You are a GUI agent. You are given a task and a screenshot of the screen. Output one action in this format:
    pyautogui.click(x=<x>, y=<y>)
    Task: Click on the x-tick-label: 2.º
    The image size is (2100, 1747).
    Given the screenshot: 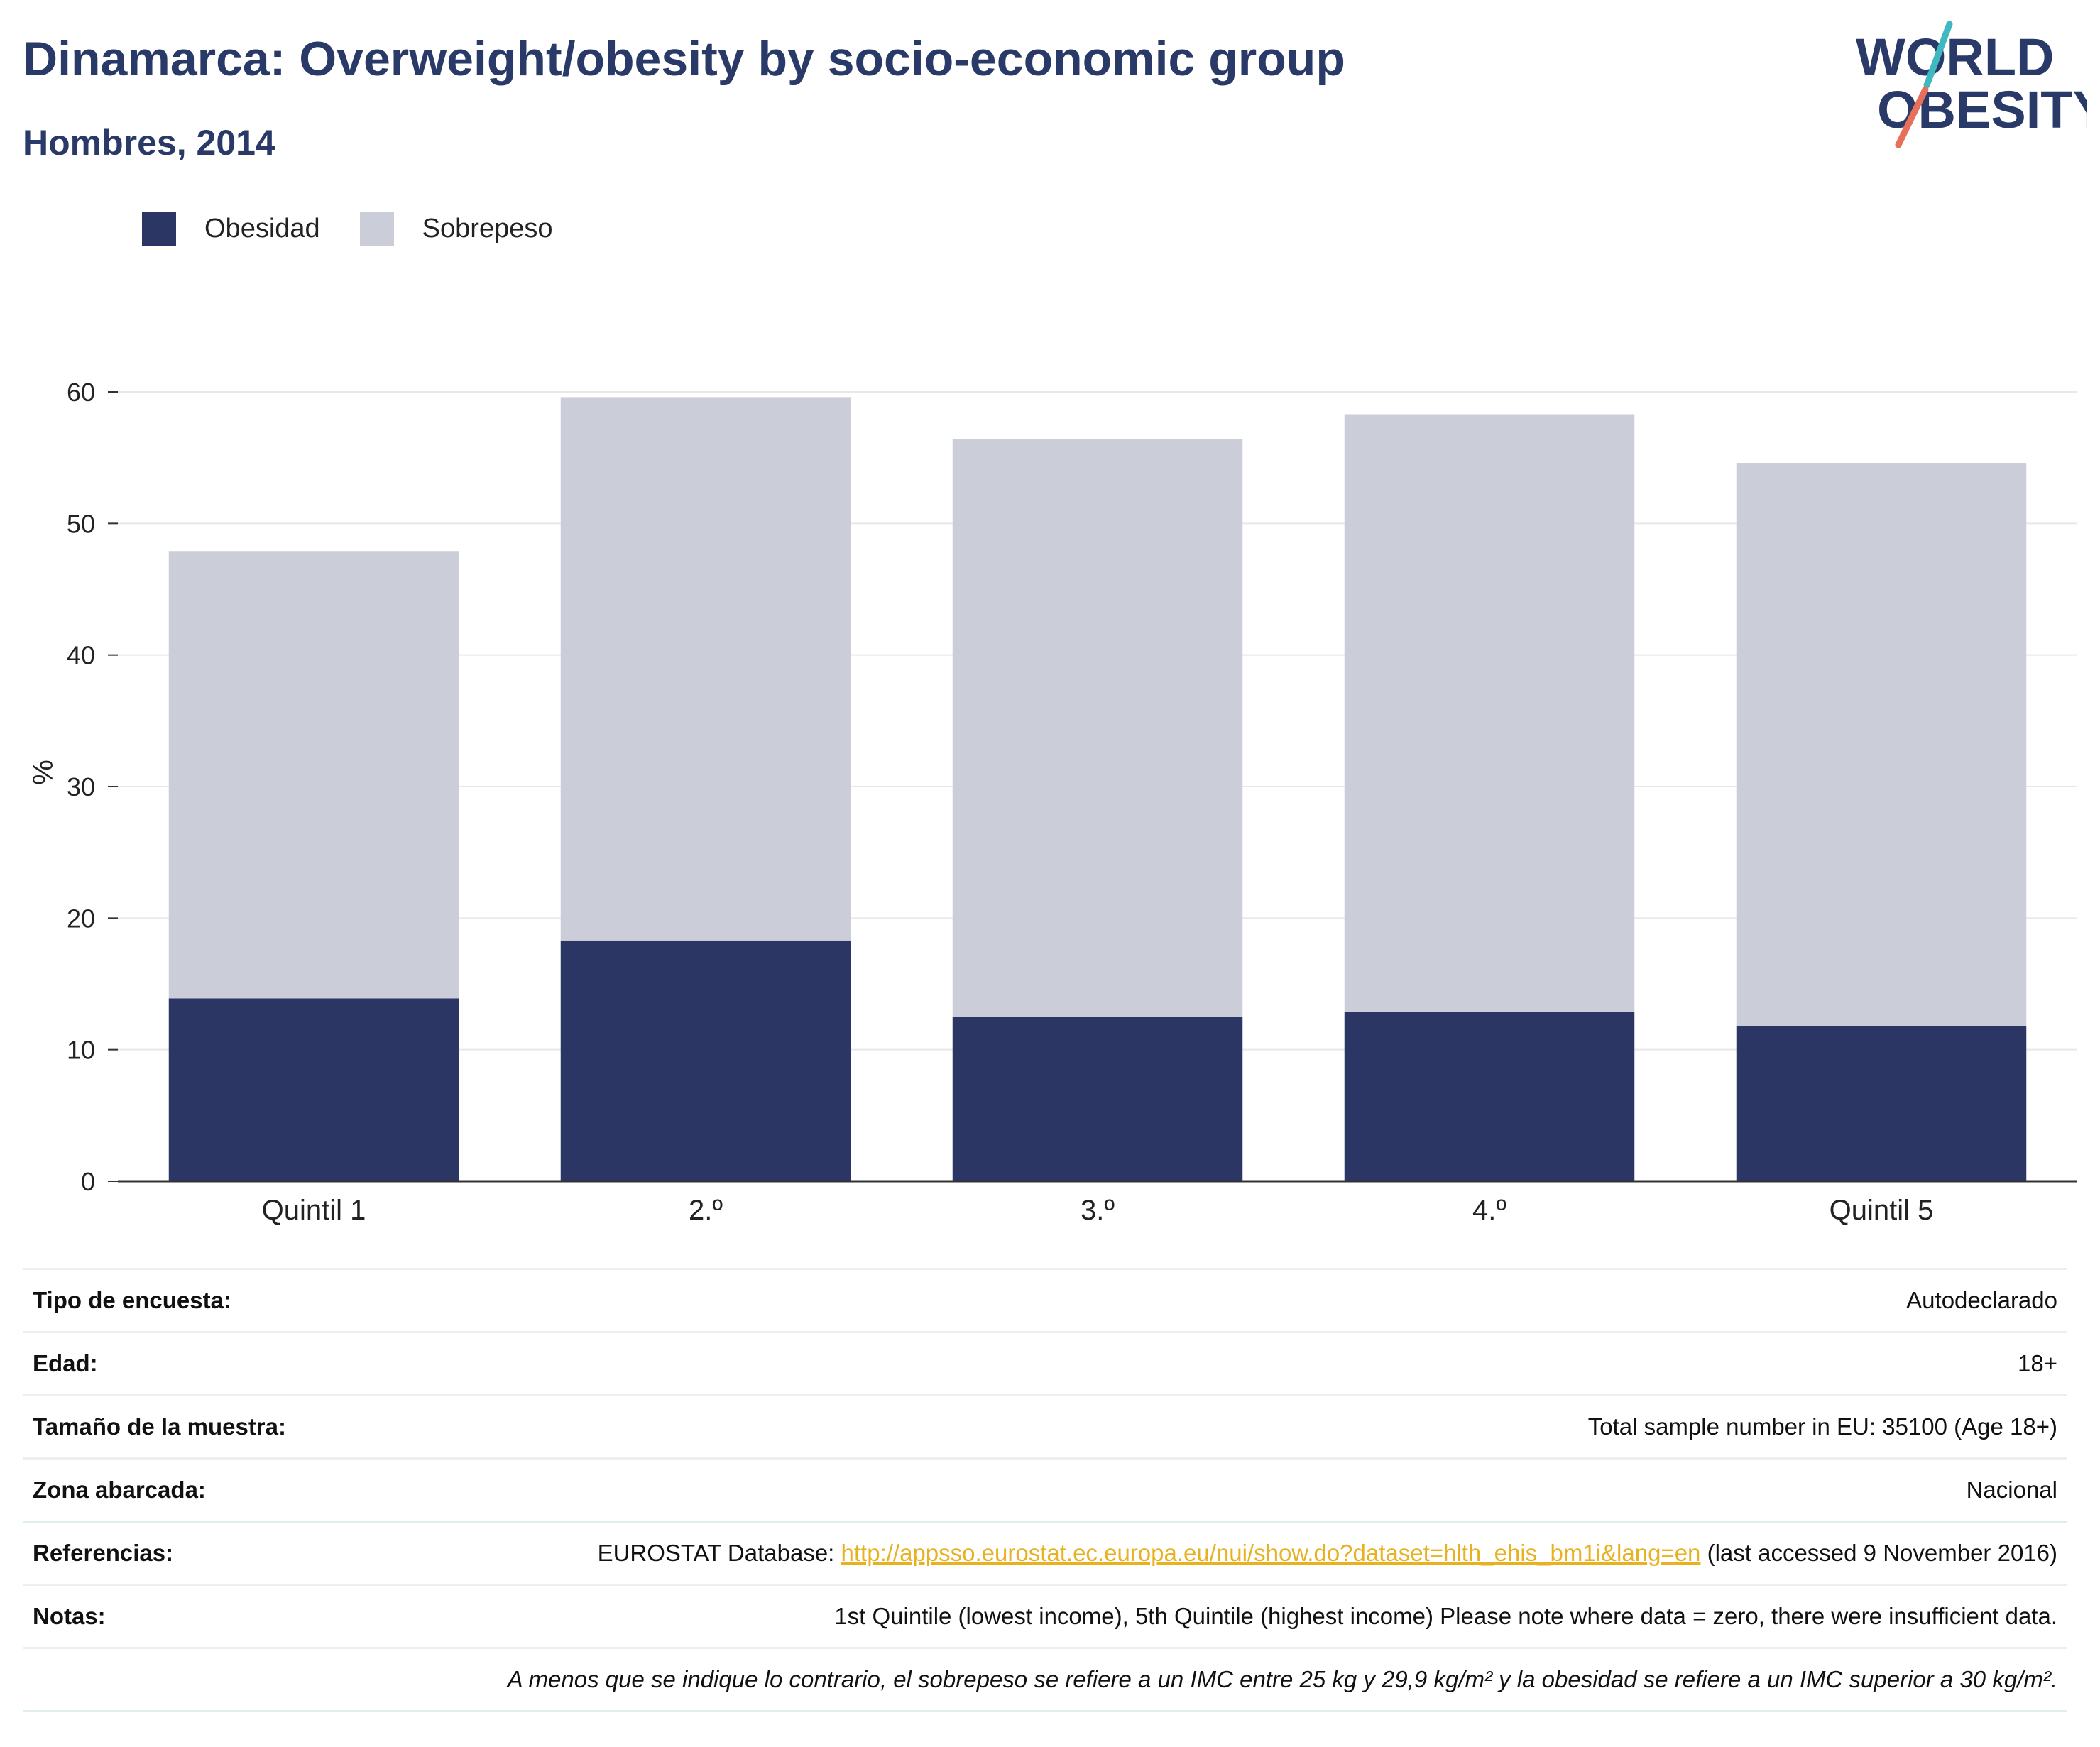 What is the action you would take?
    pyautogui.click(x=706, y=1210)
    